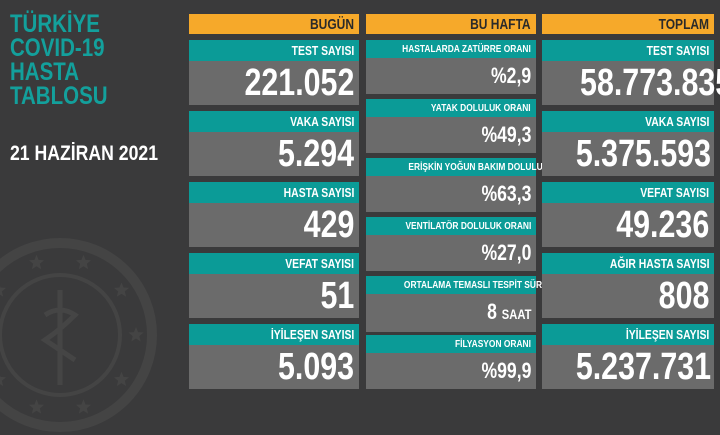 The height and width of the screenshot is (435, 720). Describe the element at coordinates (643, 367) in the screenshot. I see `stat-number: 5.237.731` at that location.